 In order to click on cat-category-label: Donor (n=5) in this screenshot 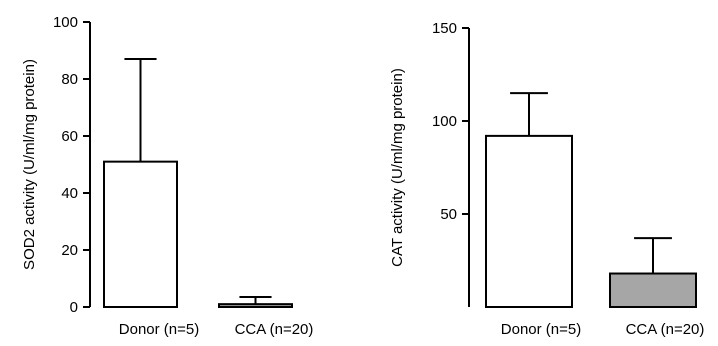, I will do `click(541, 329)`.